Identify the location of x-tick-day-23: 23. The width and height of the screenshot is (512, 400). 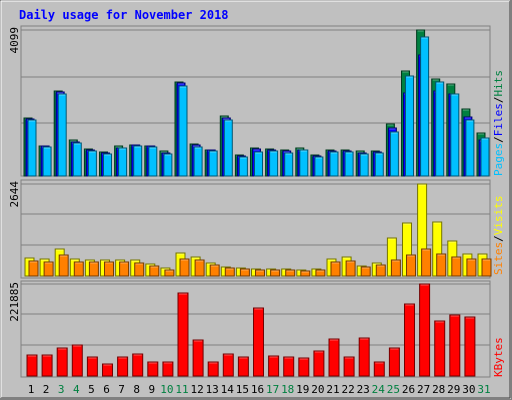
(363, 389).